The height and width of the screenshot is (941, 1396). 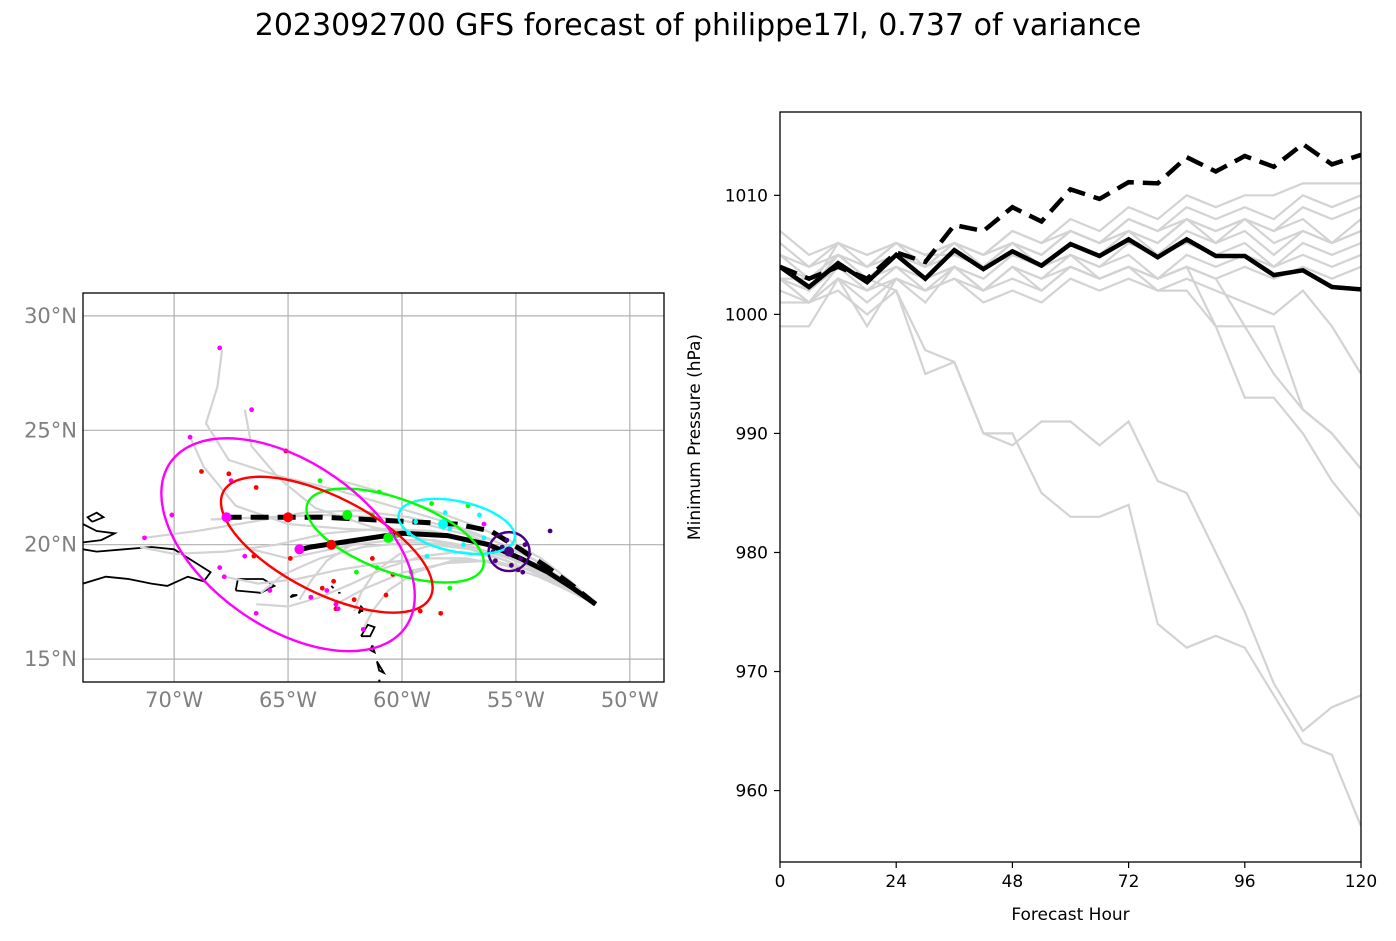 I want to click on pressure-ytick-label: 990, so click(x=752, y=434).